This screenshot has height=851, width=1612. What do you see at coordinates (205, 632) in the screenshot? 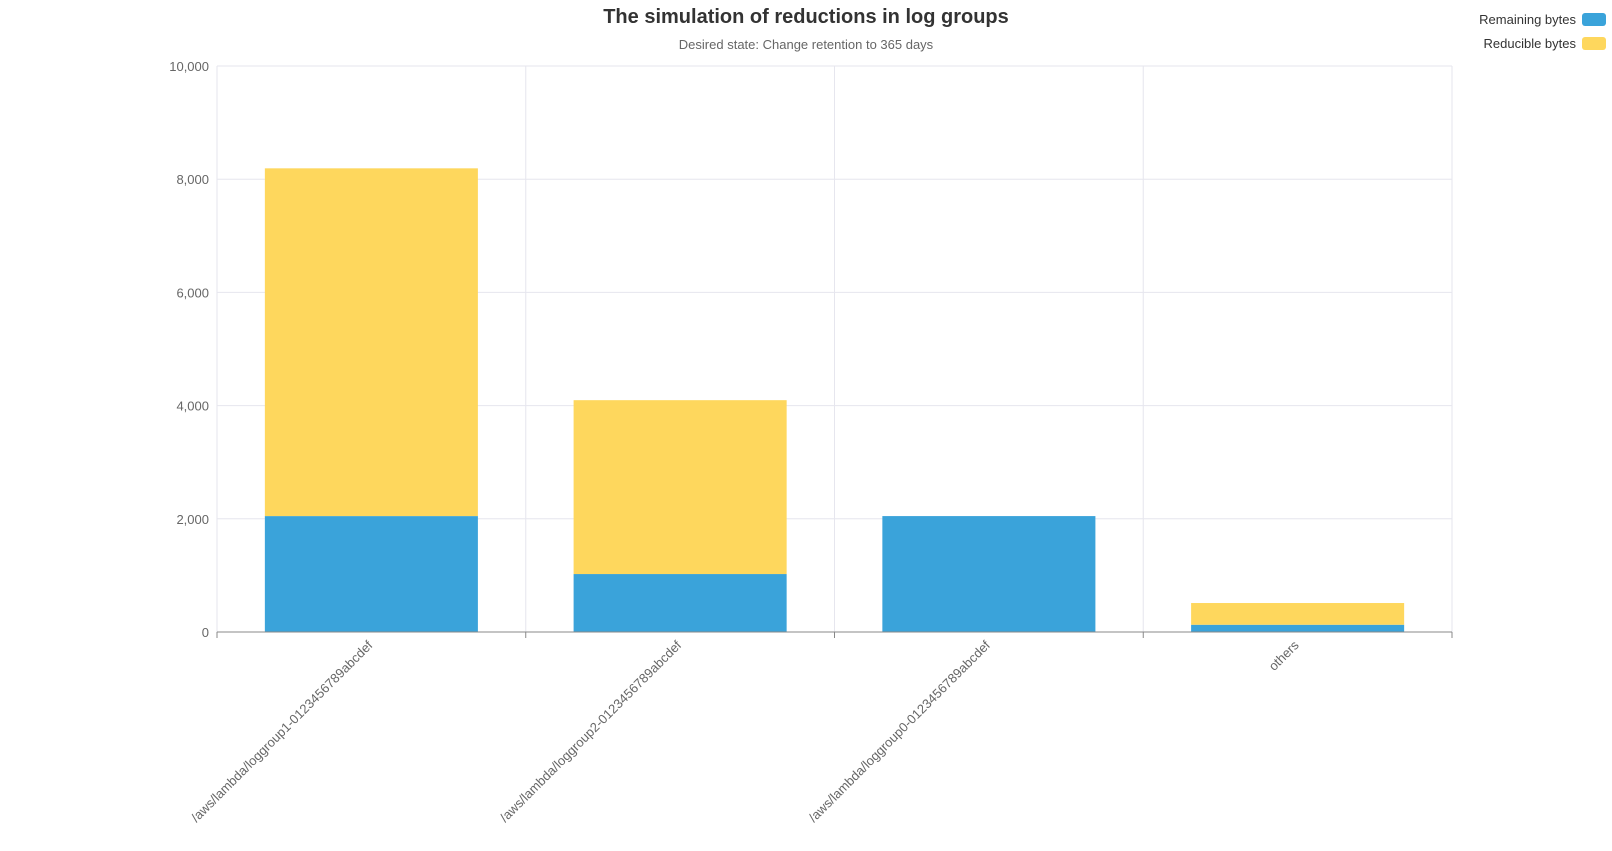
I see `y-tick-label: 0` at bounding box center [205, 632].